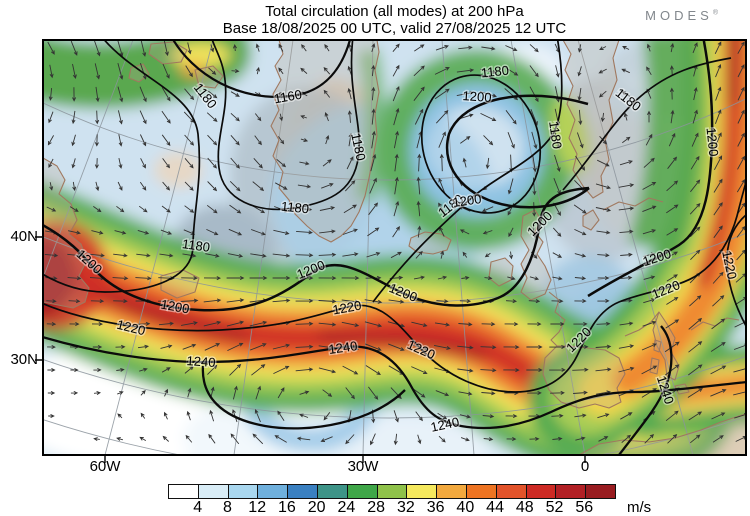  I want to click on modes-logo: MODES®, so click(681, 15).